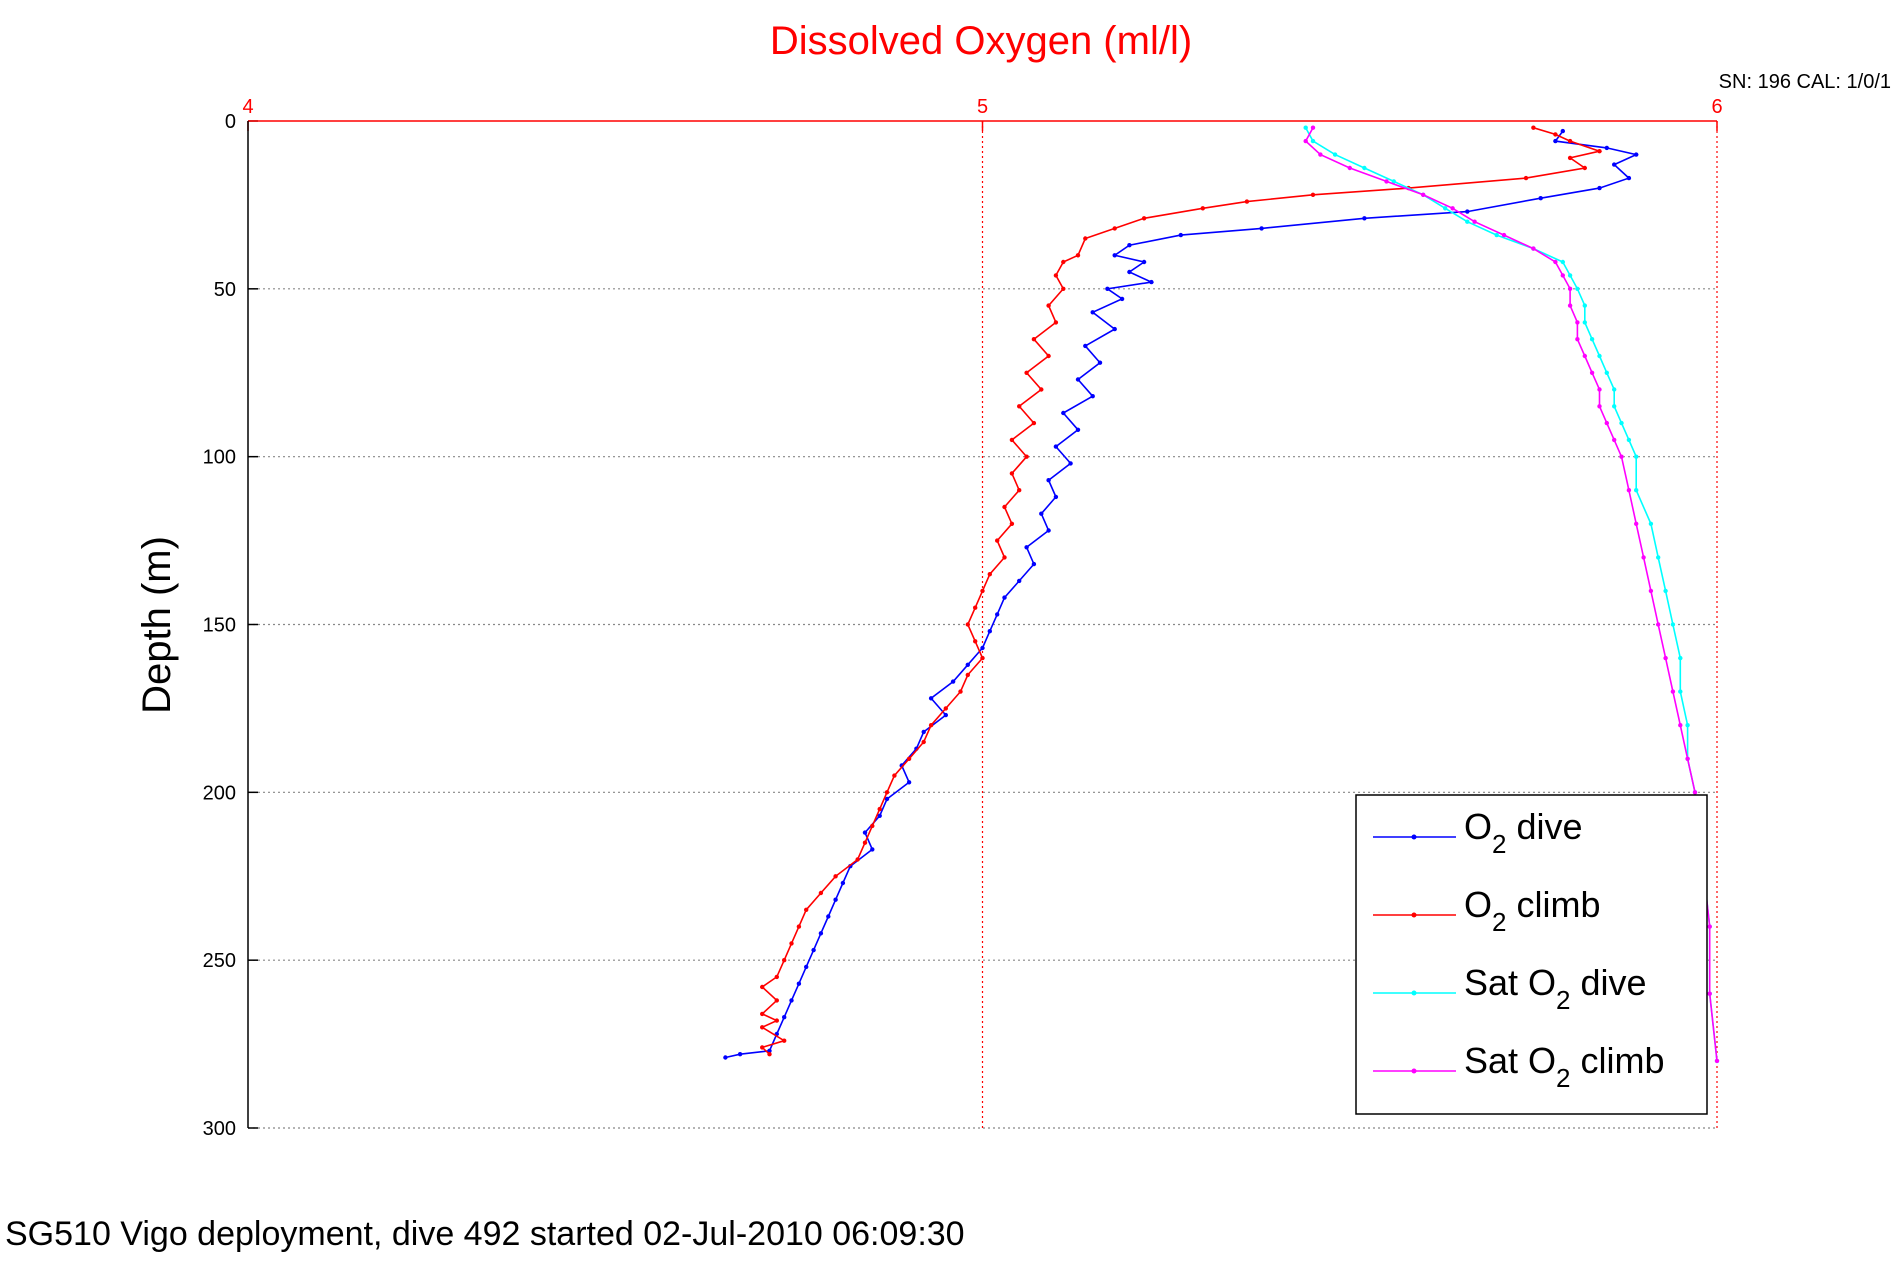 The width and height of the screenshot is (1891, 1262). Describe the element at coordinates (225, 290) in the screenshot. I see `y-tick-label: 50` at that location.